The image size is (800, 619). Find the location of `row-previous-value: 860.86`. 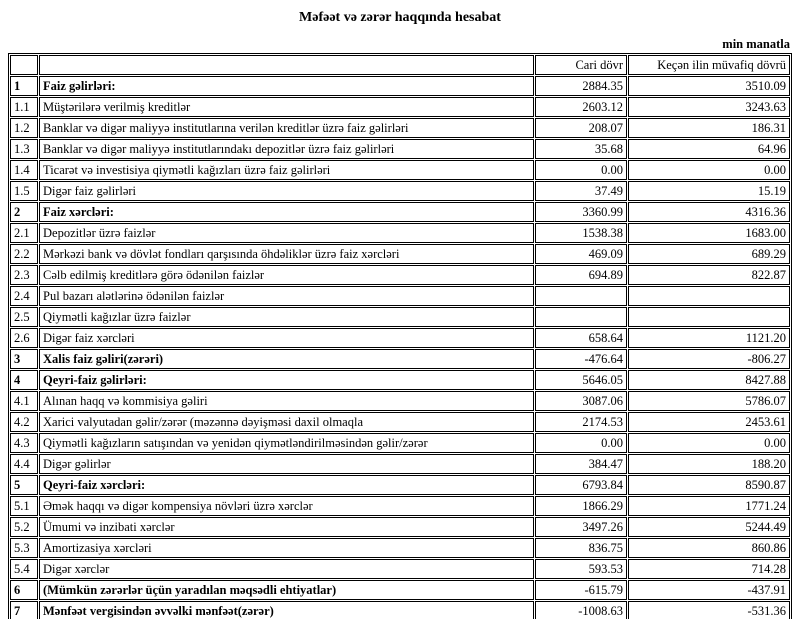

row-previous-value: 860.86 is located at coordinates (709, 548).